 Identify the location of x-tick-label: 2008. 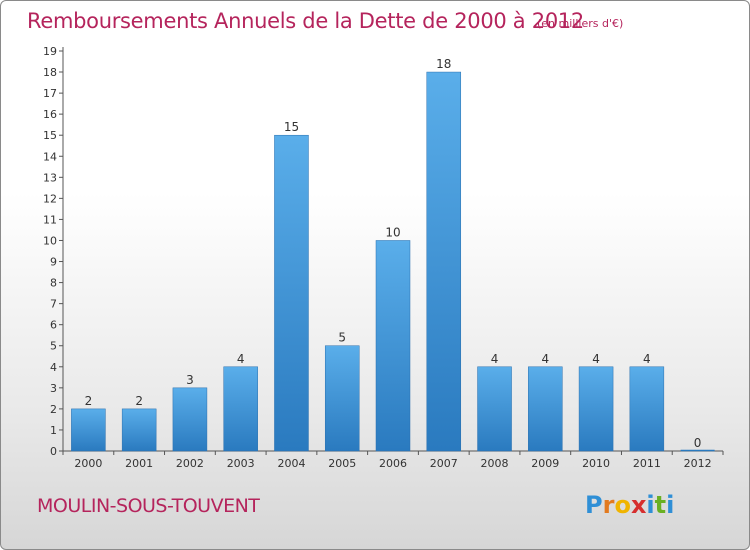
(495, 463).